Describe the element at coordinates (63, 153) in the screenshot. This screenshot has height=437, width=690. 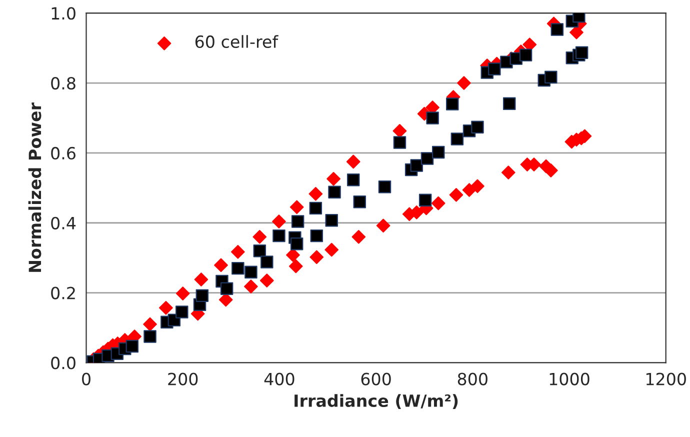
I see `y-tick-label: 0.6` at that location.